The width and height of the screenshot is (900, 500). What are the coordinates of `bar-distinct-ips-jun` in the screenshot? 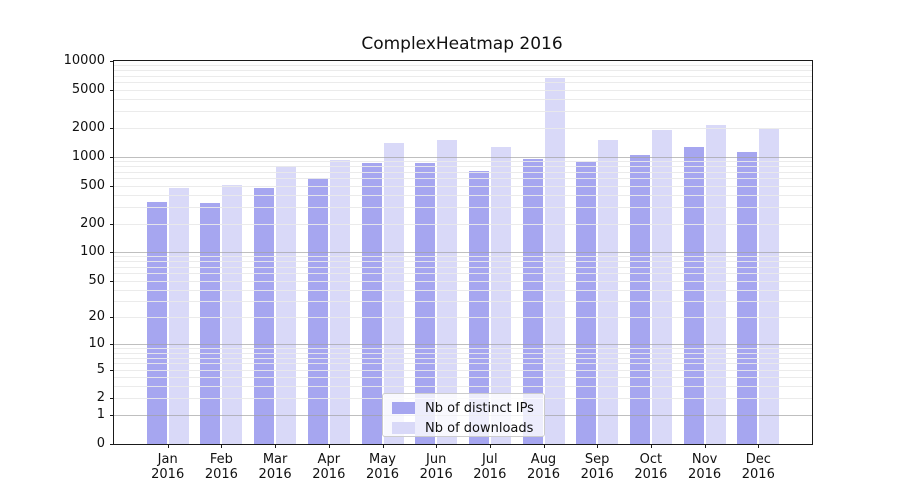 It's located at (425, 303).